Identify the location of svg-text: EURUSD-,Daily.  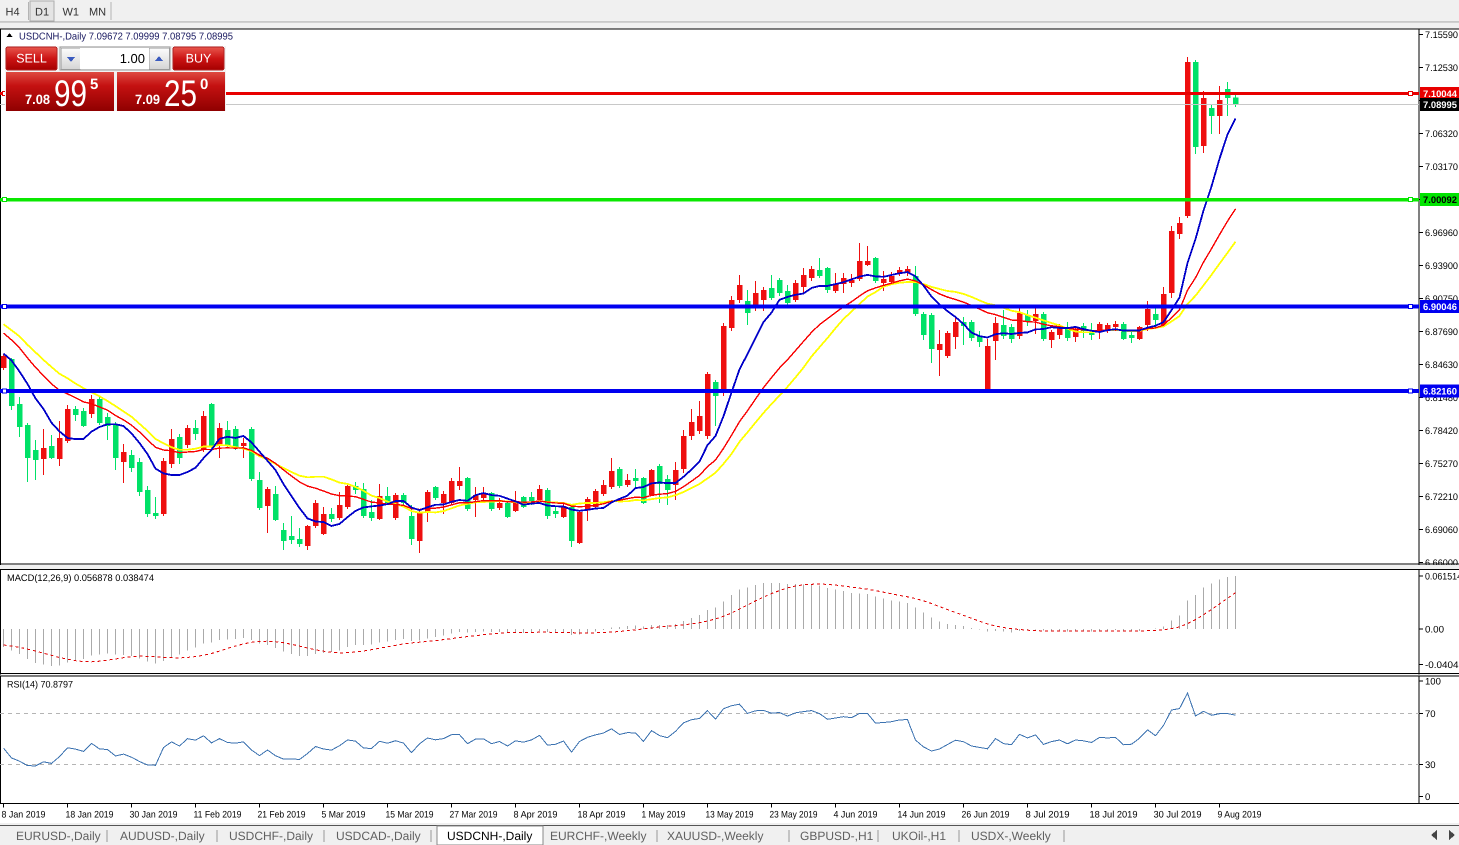
(58, 836).